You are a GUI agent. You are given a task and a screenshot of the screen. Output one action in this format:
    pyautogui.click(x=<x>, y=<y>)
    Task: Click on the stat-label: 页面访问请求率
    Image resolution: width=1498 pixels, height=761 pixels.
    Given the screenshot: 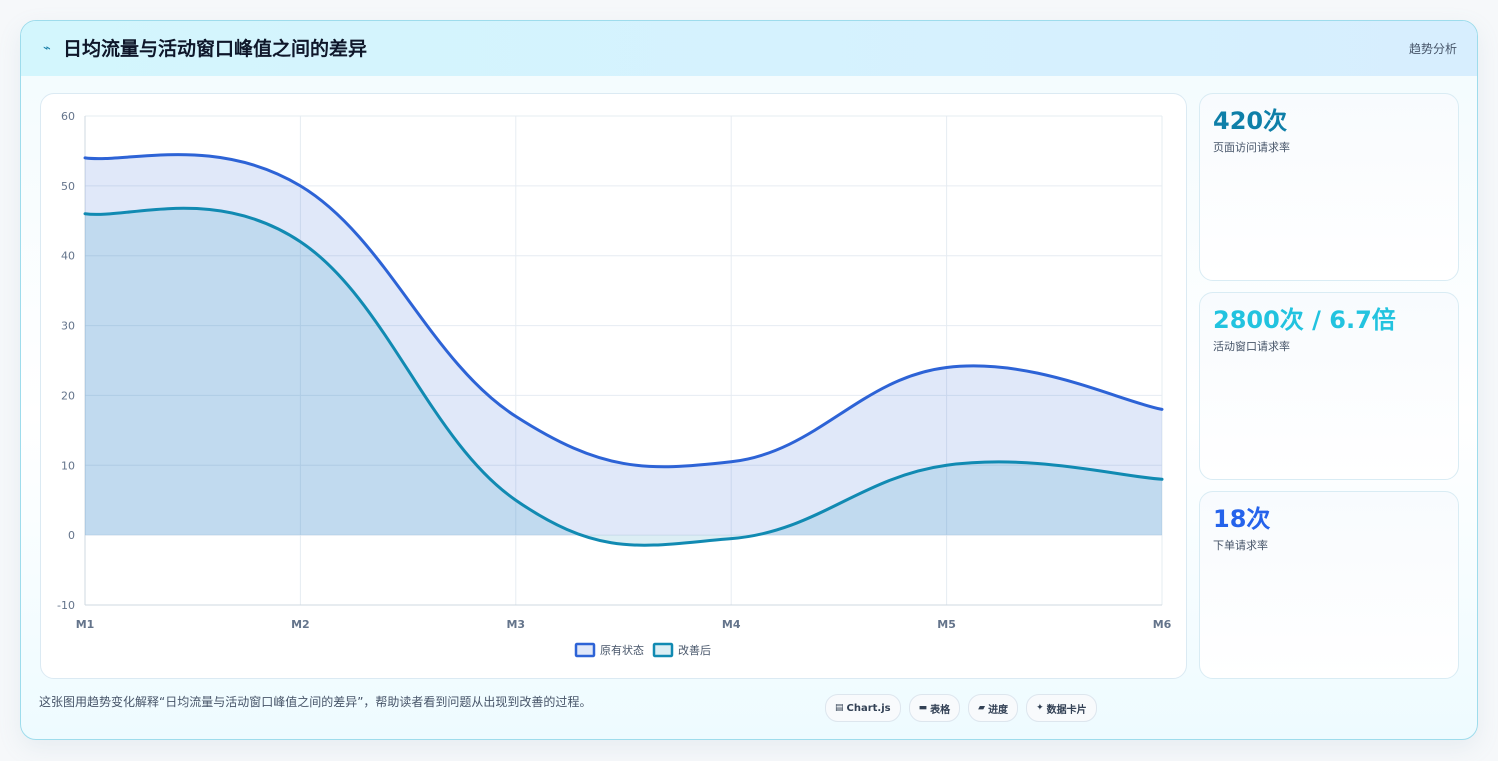 What is the action you would take?
    pyautogui.click(x=1251, y=147)
    